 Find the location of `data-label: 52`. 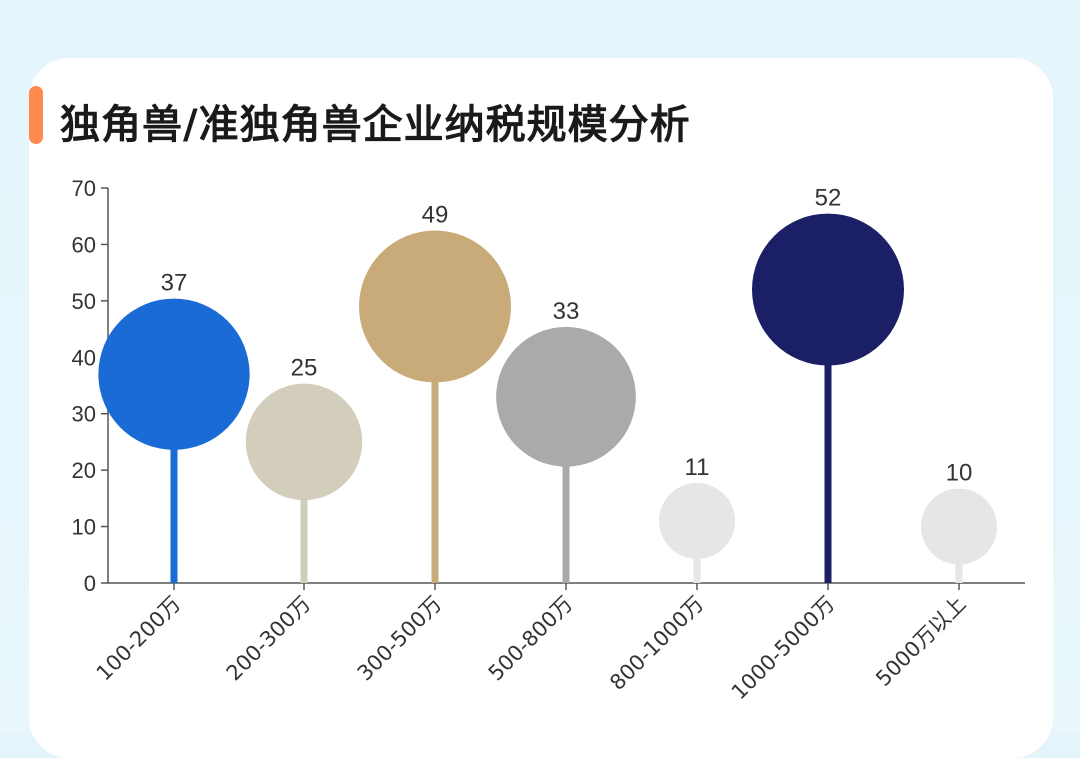

data-label: 52 is located at coordinates (828, 198).